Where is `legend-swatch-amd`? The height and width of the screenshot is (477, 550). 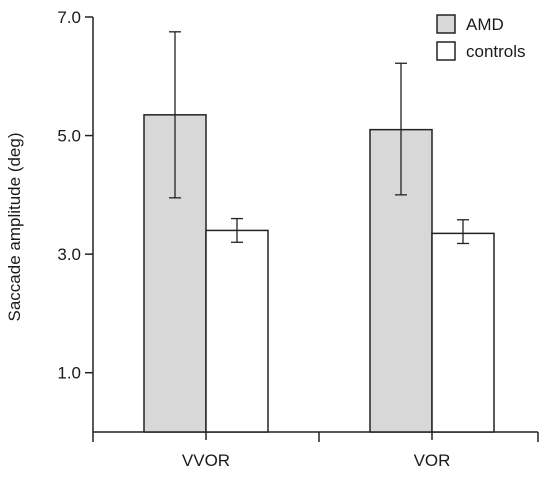 legend-swatch-amd is located at coordinates (446, 24).